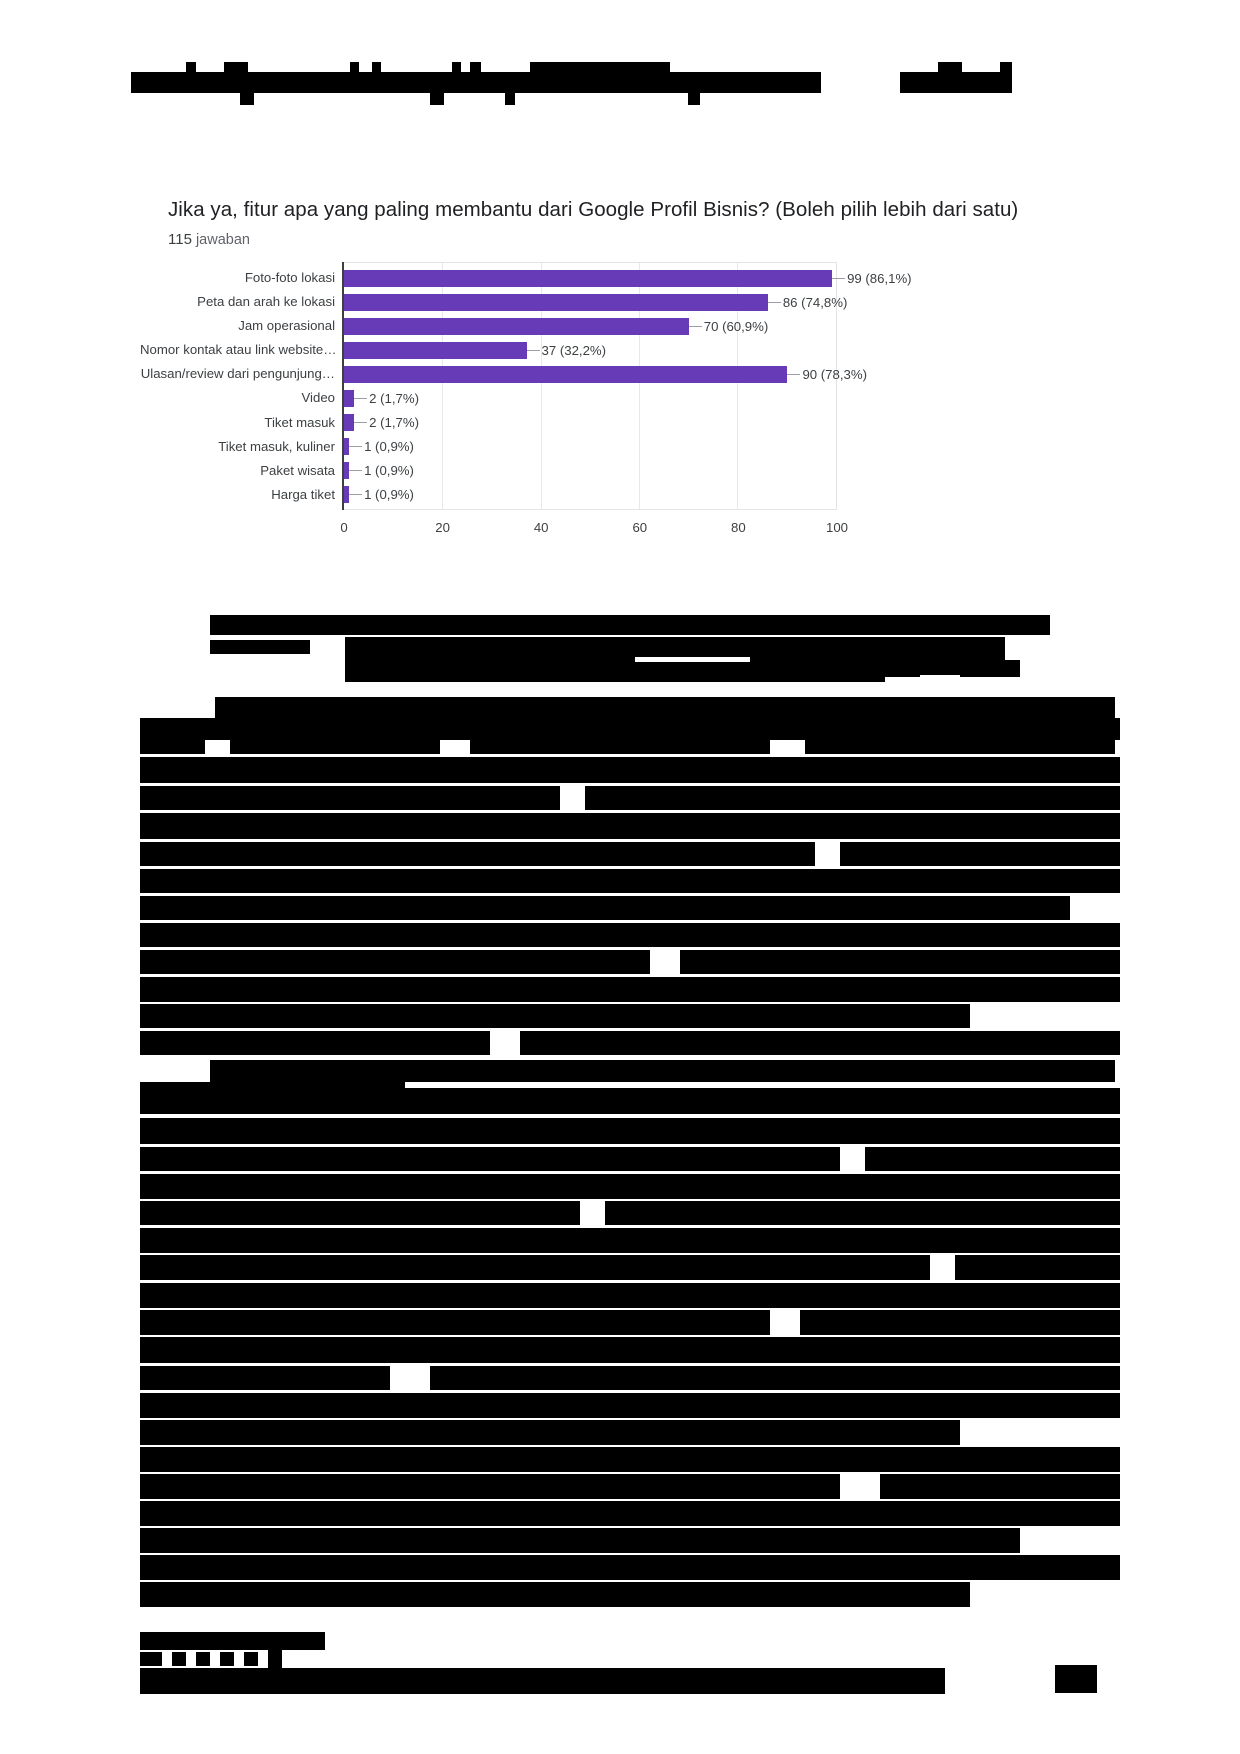 This screenshot has height=1754, width=1240. I want to click on x-tick-label: 0, so click(344, 527).